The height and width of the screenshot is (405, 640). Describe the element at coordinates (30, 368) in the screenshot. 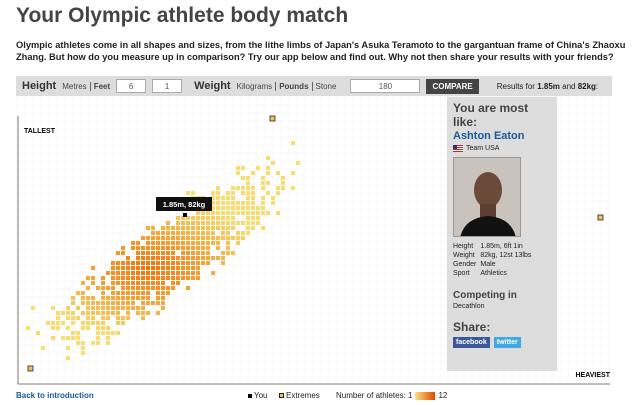

I see `extreme` at that location.